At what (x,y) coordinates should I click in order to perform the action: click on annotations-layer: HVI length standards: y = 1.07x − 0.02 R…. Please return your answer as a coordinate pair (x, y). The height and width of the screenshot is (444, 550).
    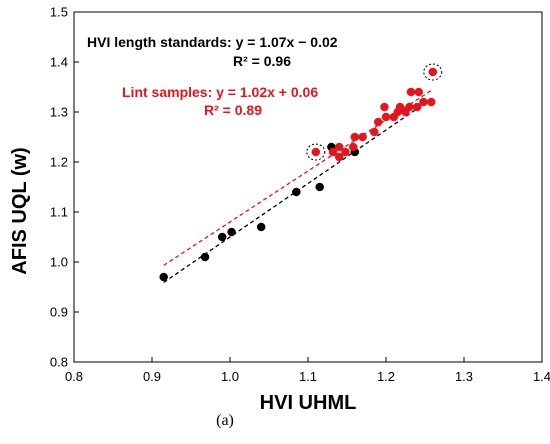
    Looking at the image, I should click on (212, 76).